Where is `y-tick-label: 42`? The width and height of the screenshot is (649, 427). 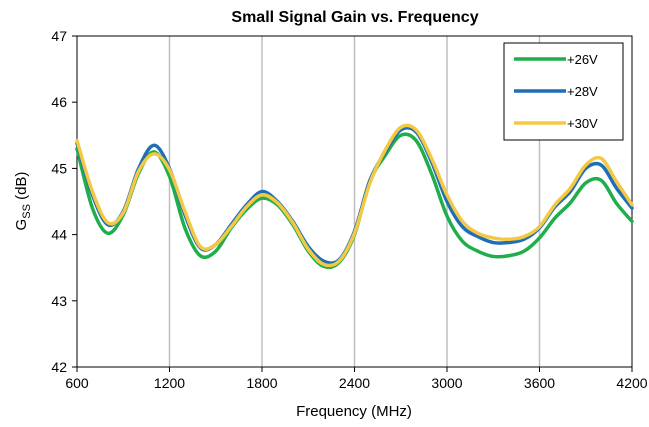 y-tick-label: 42 is located at coordinates (59, 367).